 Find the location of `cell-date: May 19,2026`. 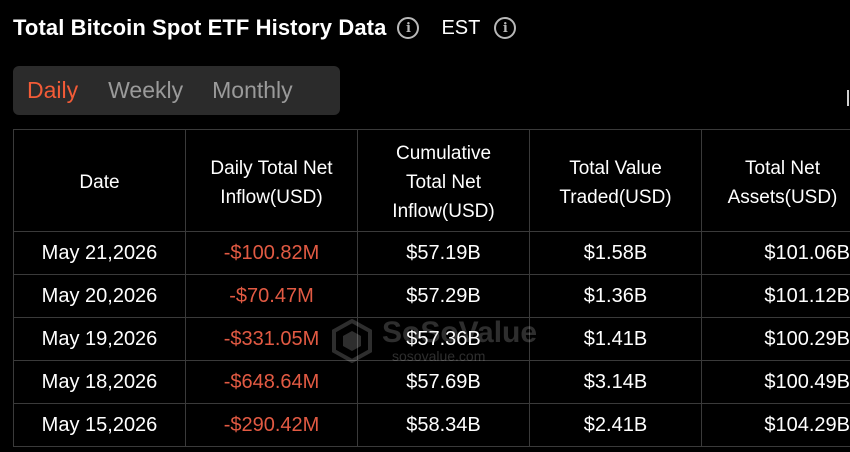

cell-date: May 19,2026 is located at coordinates (99, 339).